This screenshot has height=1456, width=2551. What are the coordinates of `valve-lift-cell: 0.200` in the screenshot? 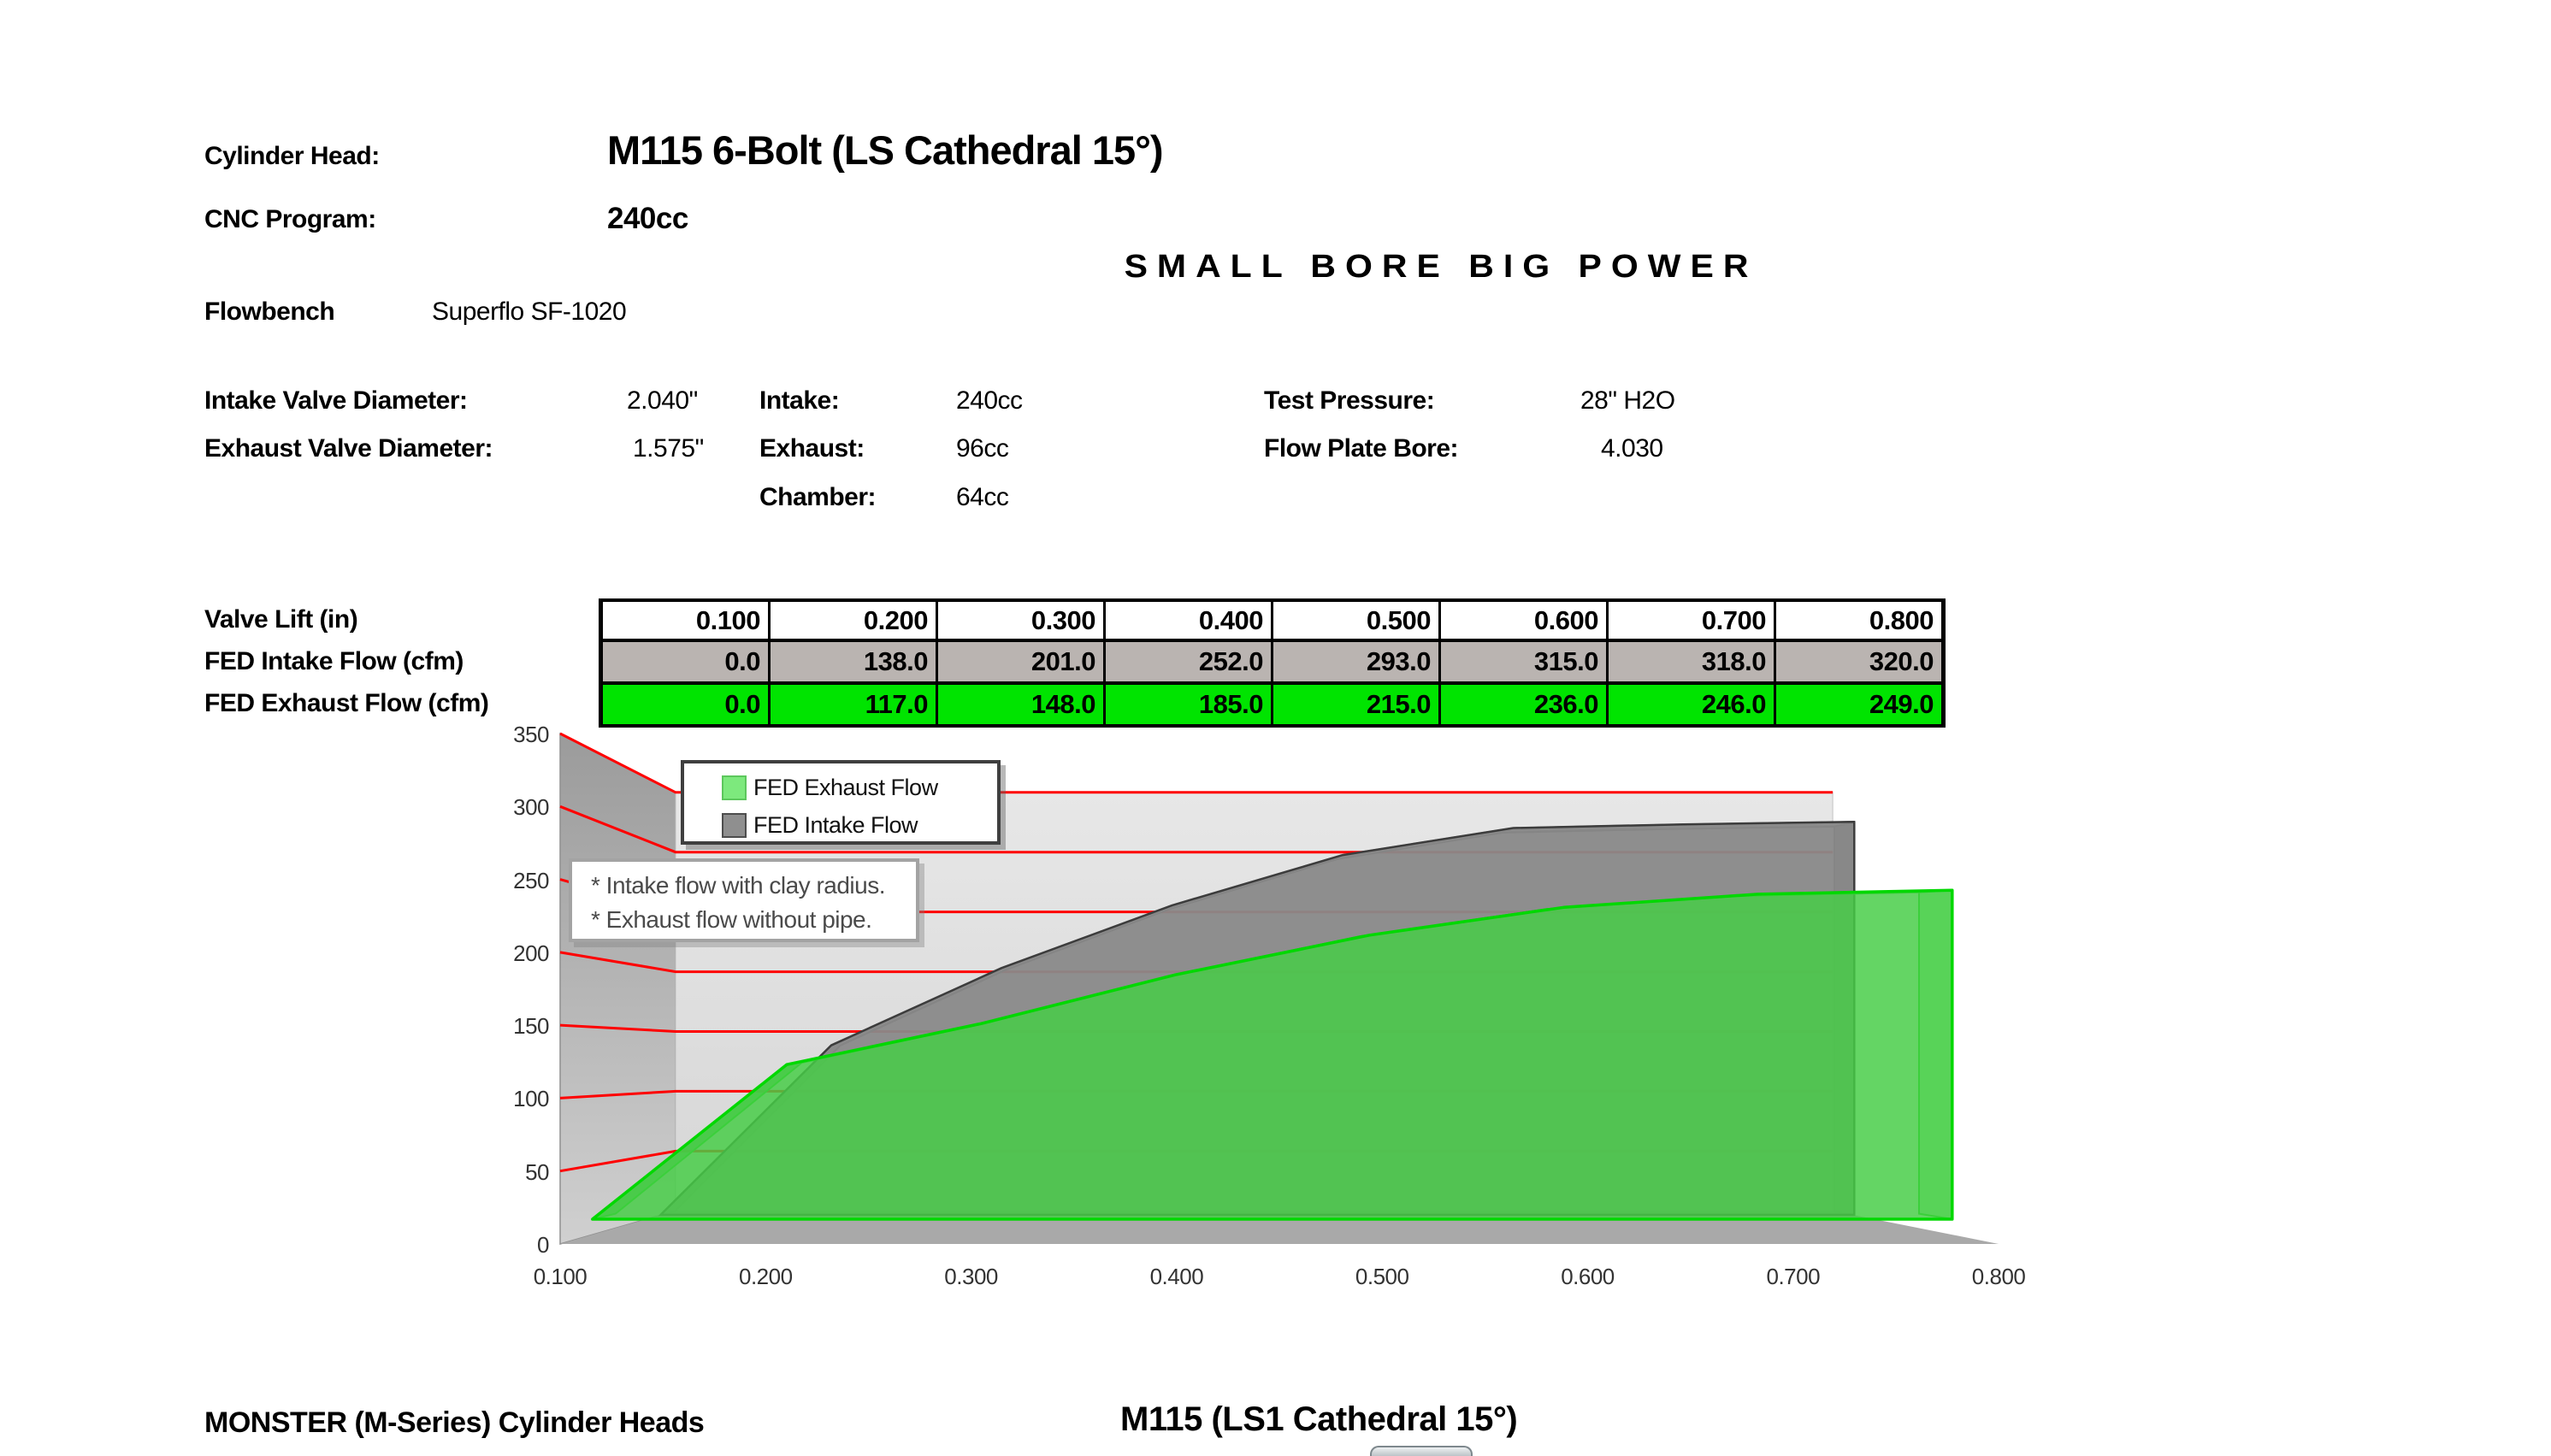 It's located at (853, 620).